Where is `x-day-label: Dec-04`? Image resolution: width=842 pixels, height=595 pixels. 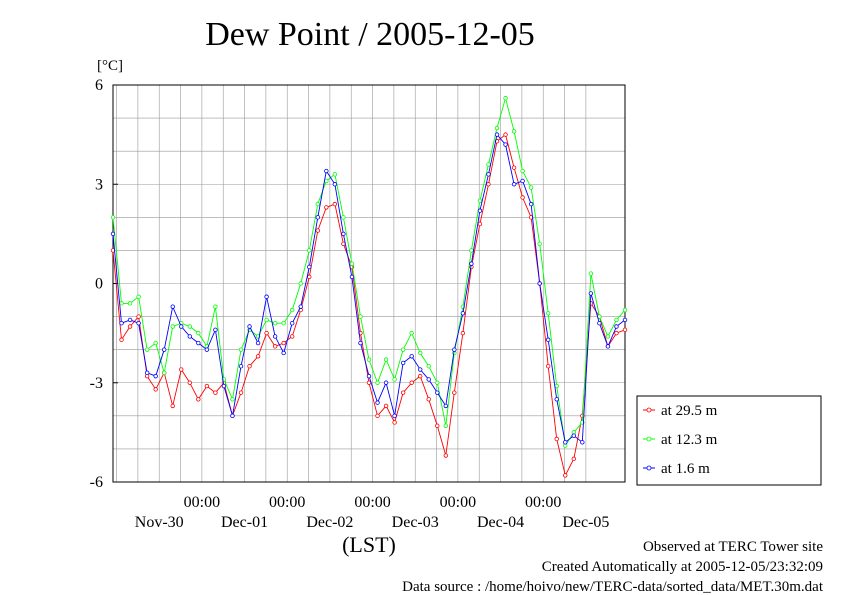 x-day-label: Dec-04 is located at coordinates (500, 522).